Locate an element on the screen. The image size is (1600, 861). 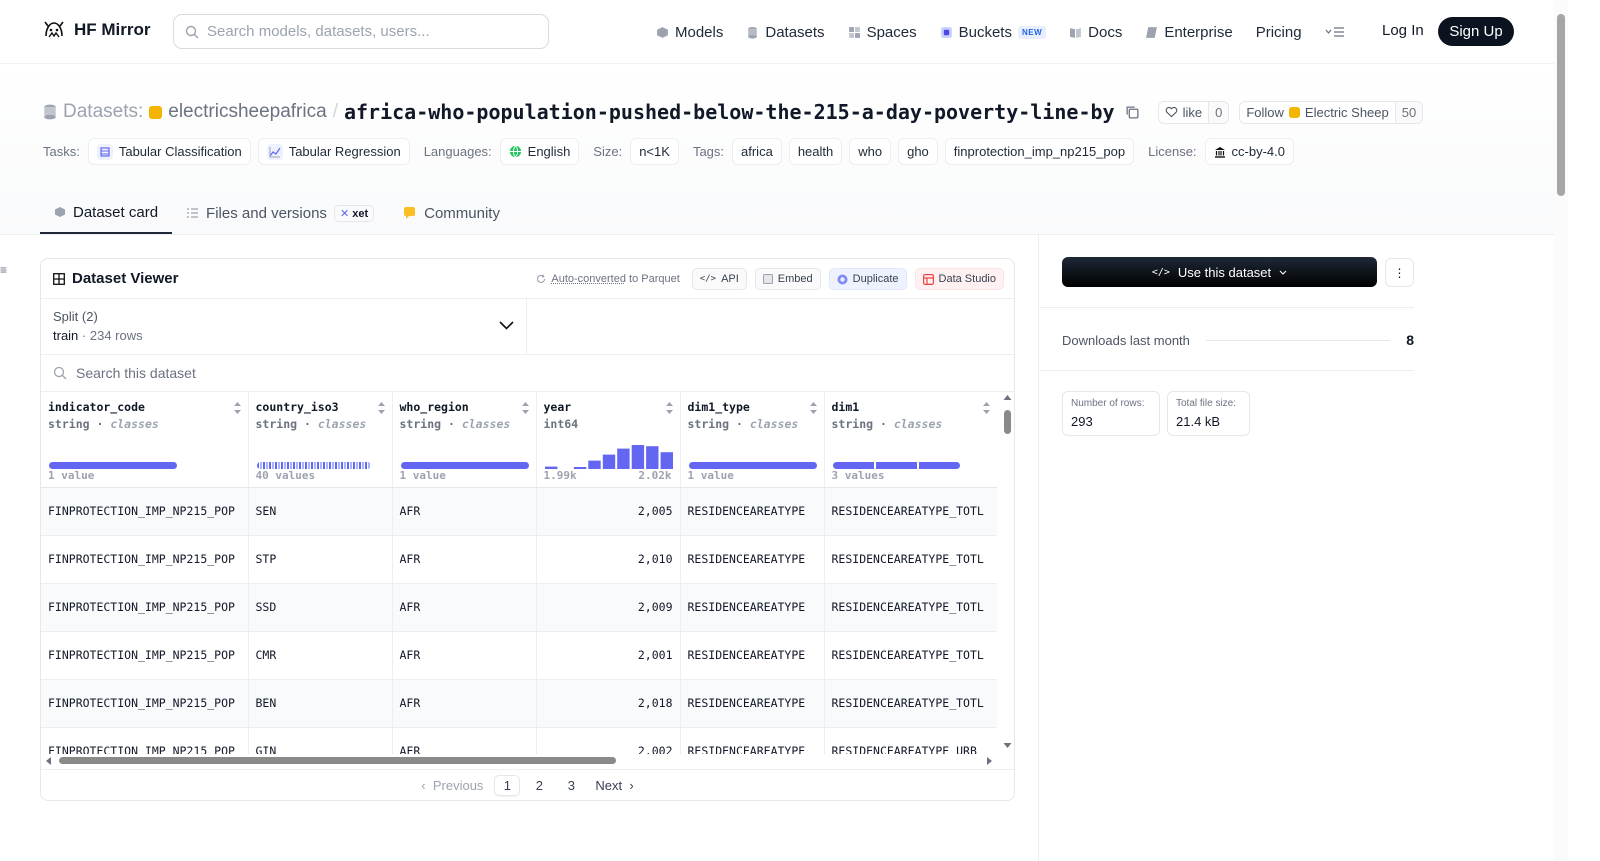
api-button: </> API is located at coordinates (719, 279).